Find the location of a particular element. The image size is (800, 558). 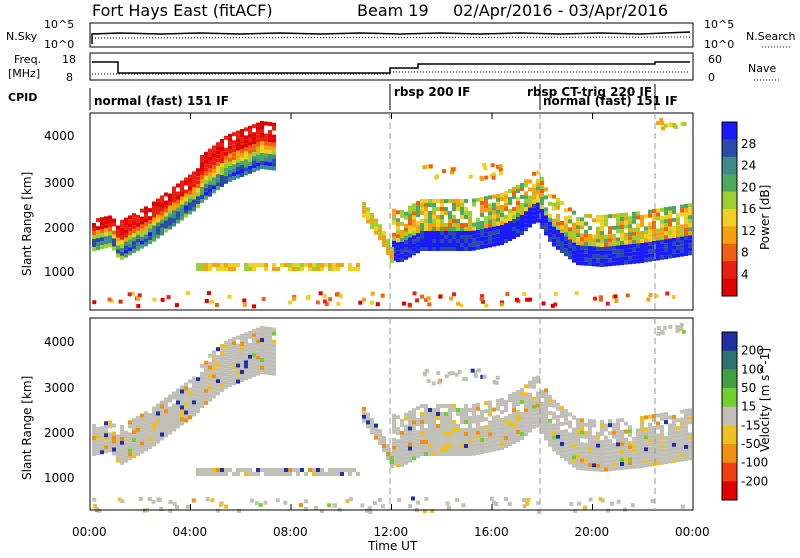

power-cbar-tick: 12 is located at coordinates (748, 231).